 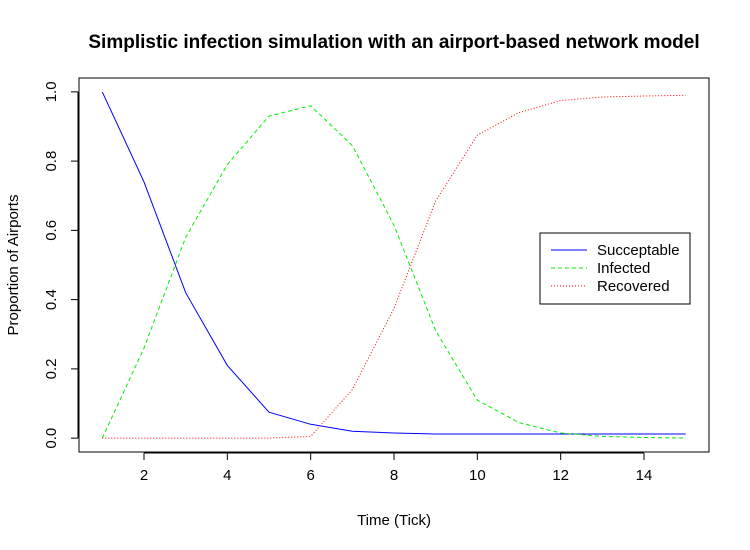 What do you see at coordinates (310, 475) in the screenshot?
I see `x-tick-label: 6` at bounding box center [310, 475].